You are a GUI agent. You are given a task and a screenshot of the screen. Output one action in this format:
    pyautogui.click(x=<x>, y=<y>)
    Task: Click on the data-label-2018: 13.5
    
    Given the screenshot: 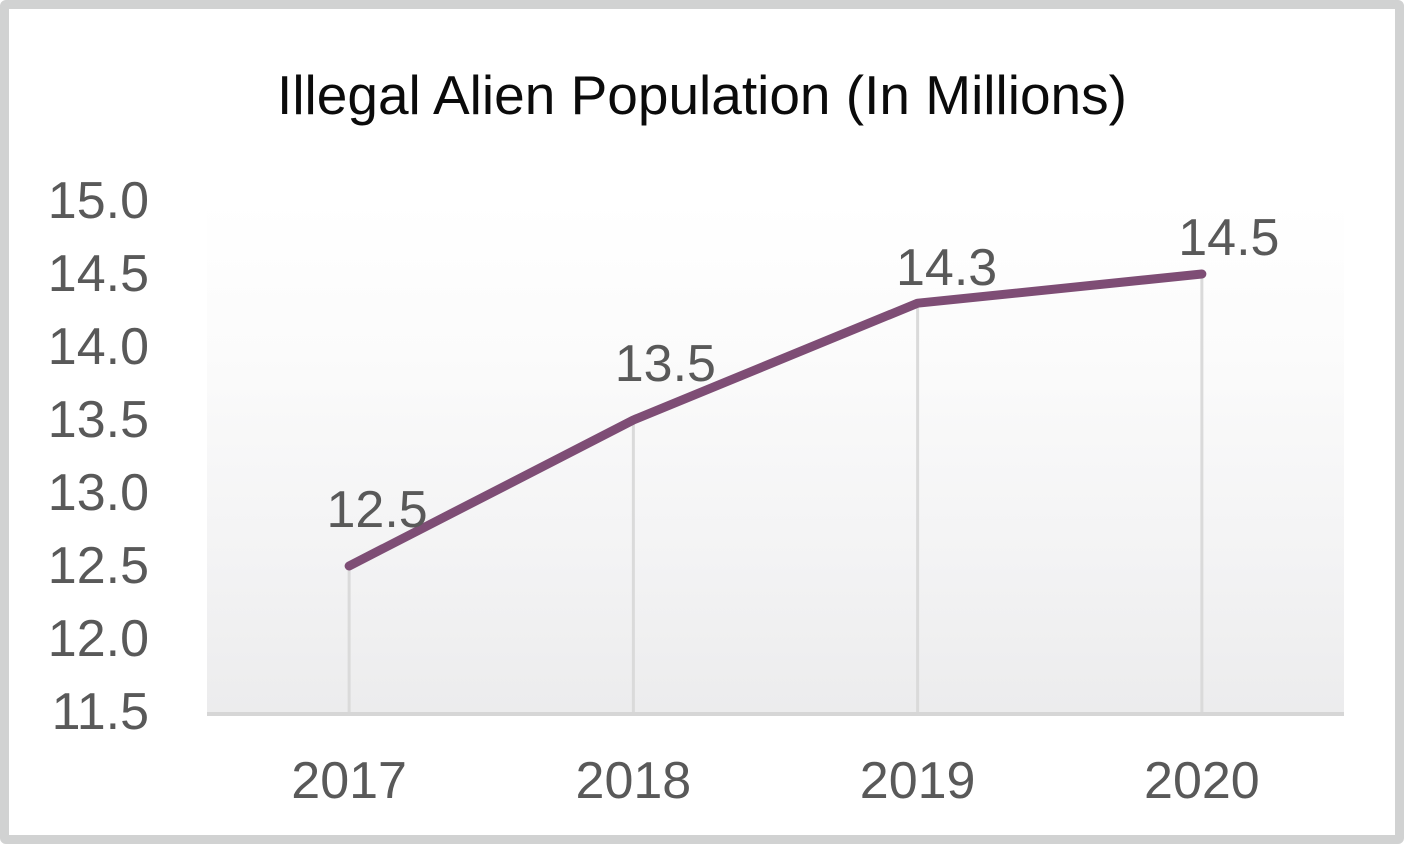 What is the action you would take?
    pyautogui.click(x=665, y=364)
    